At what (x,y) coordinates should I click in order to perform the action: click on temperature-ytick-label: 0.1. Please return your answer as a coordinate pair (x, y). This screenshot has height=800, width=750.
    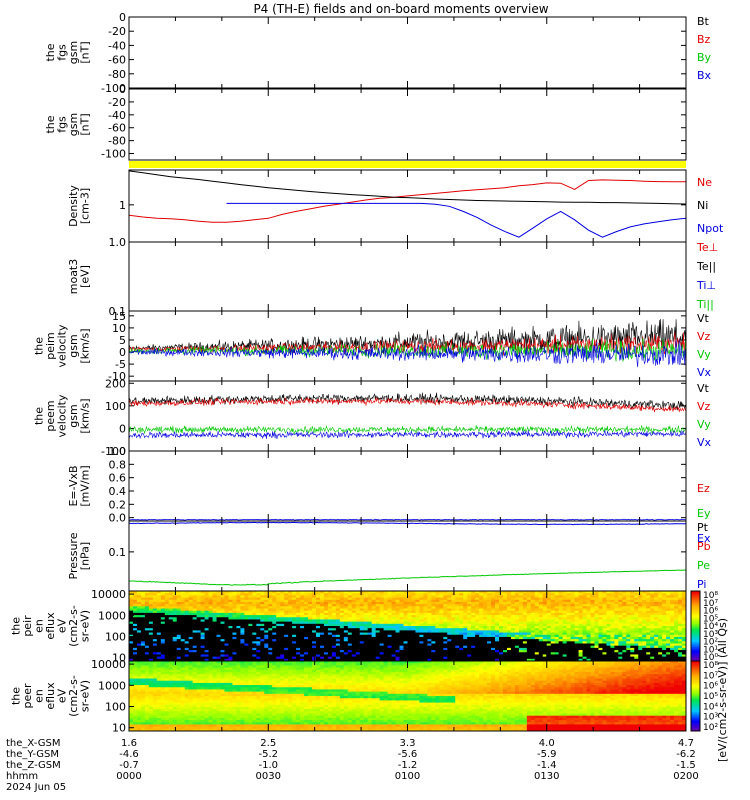
    Looking at the image, I should click on (118, 311).